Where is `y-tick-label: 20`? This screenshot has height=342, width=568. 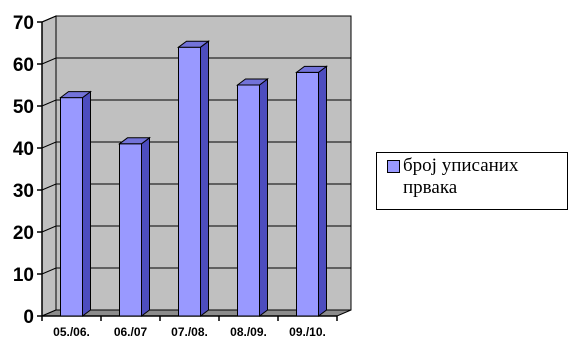 y-tick-label: 20 is located at coordinates (23, 233).